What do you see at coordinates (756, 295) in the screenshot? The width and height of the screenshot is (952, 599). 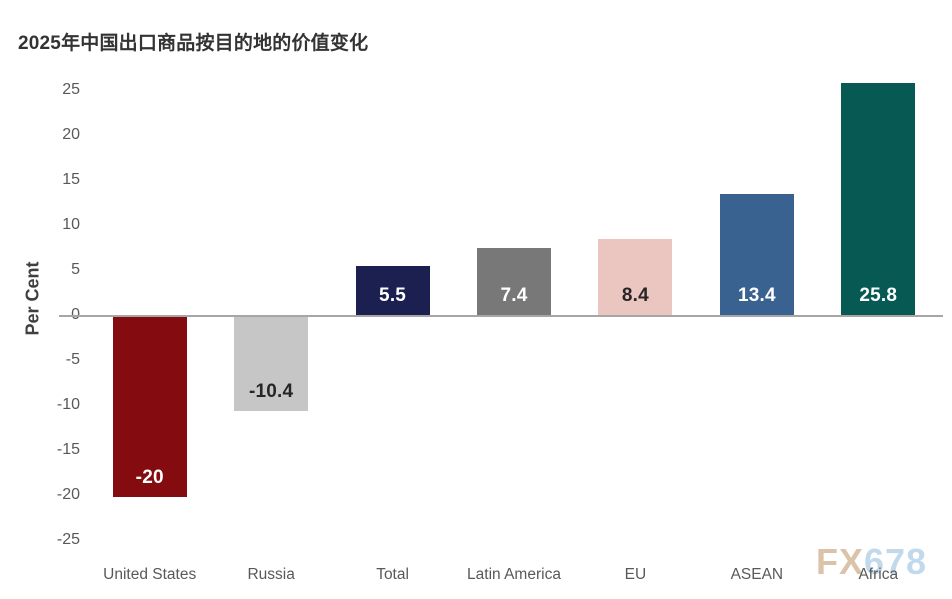 I see `bar-value-label: 13.4` at bounding box center [756, 295].